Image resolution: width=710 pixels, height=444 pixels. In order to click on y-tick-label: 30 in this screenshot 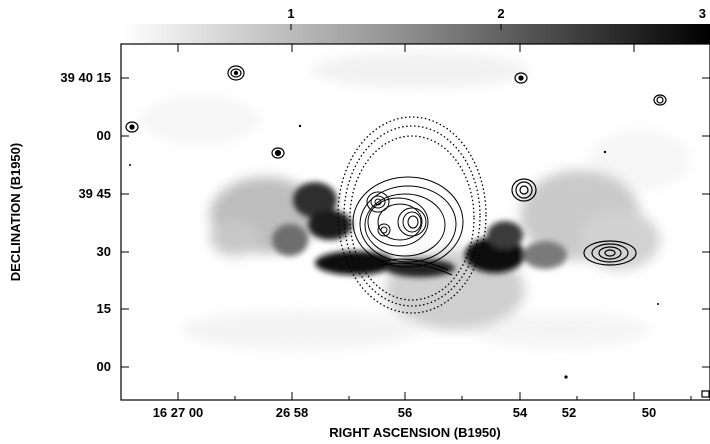, I will do `click(104, 251)`.